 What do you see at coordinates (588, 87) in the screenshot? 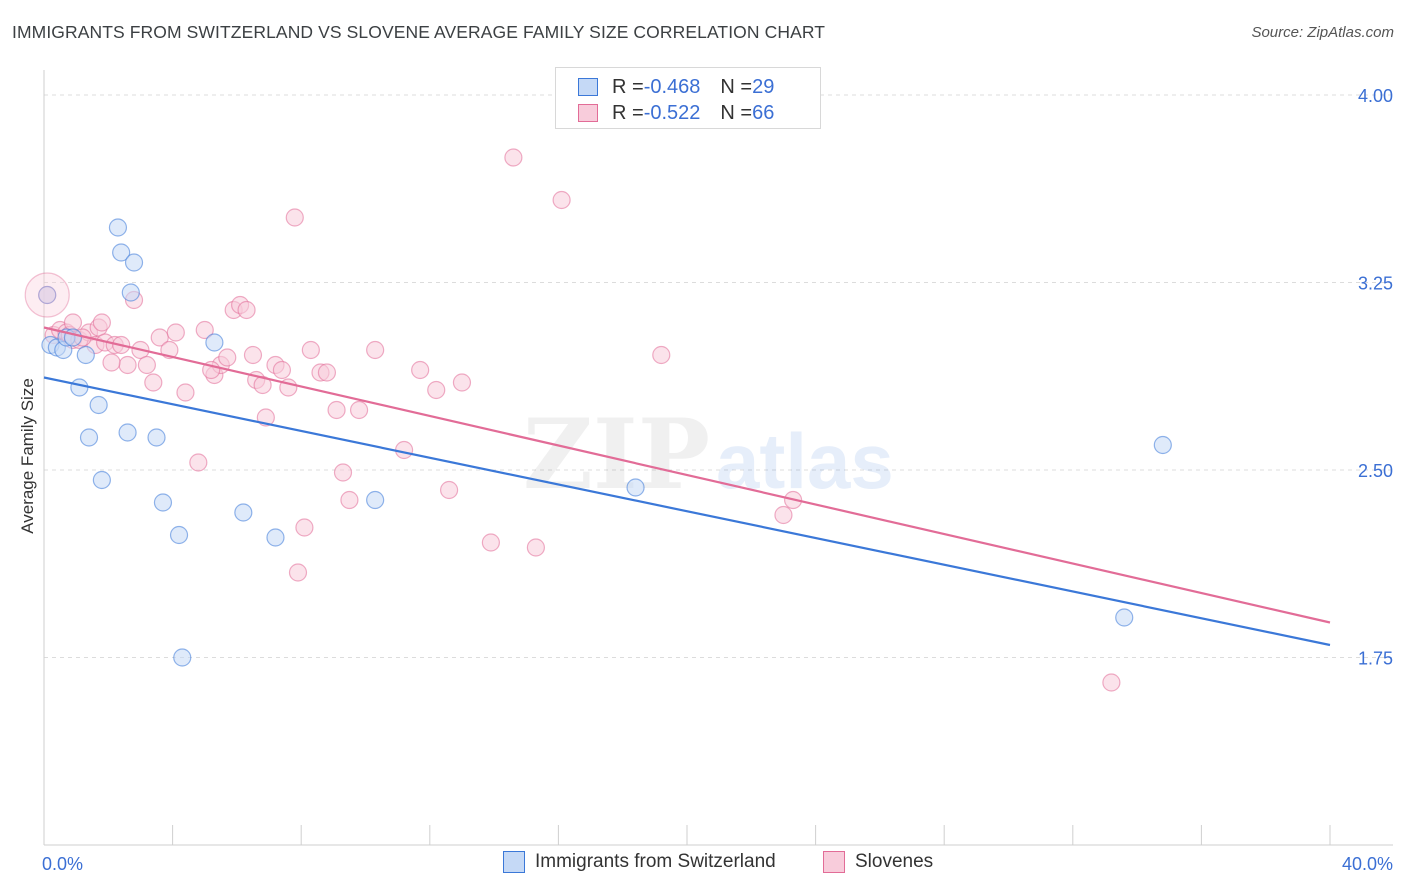
I see `legend-swatch-blue` at bounding box center [588, 87].